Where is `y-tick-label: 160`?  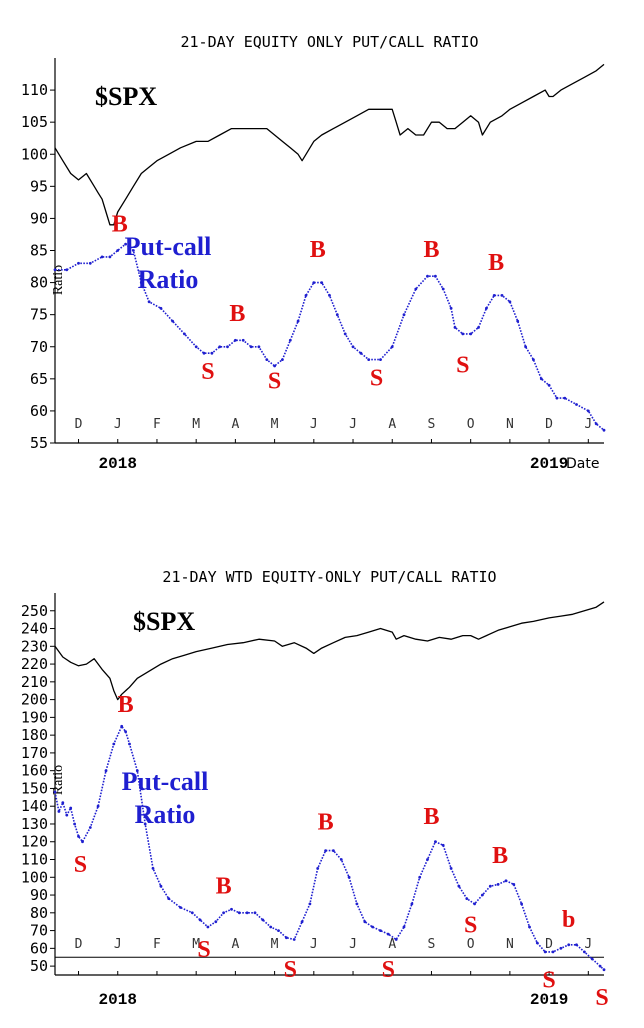 y-tick-label: 160 is located at coordinates (34, 771).